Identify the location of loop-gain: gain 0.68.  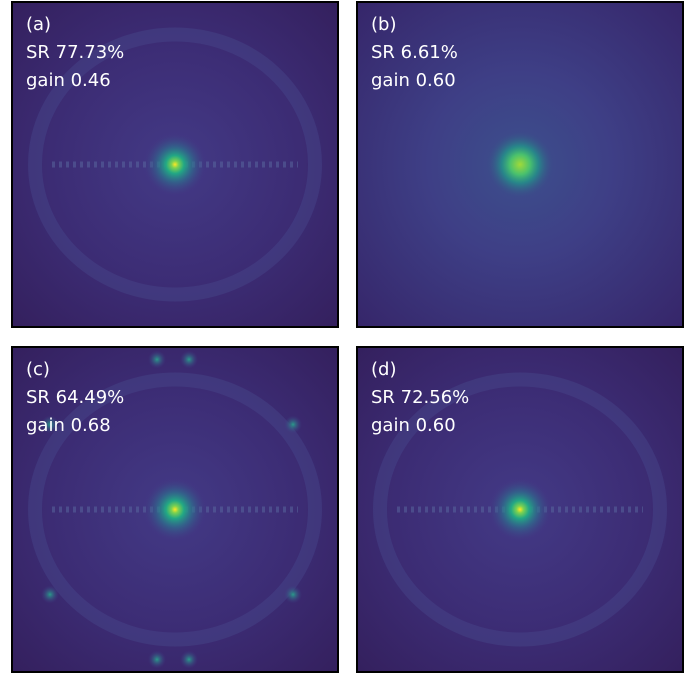
(68, 425).